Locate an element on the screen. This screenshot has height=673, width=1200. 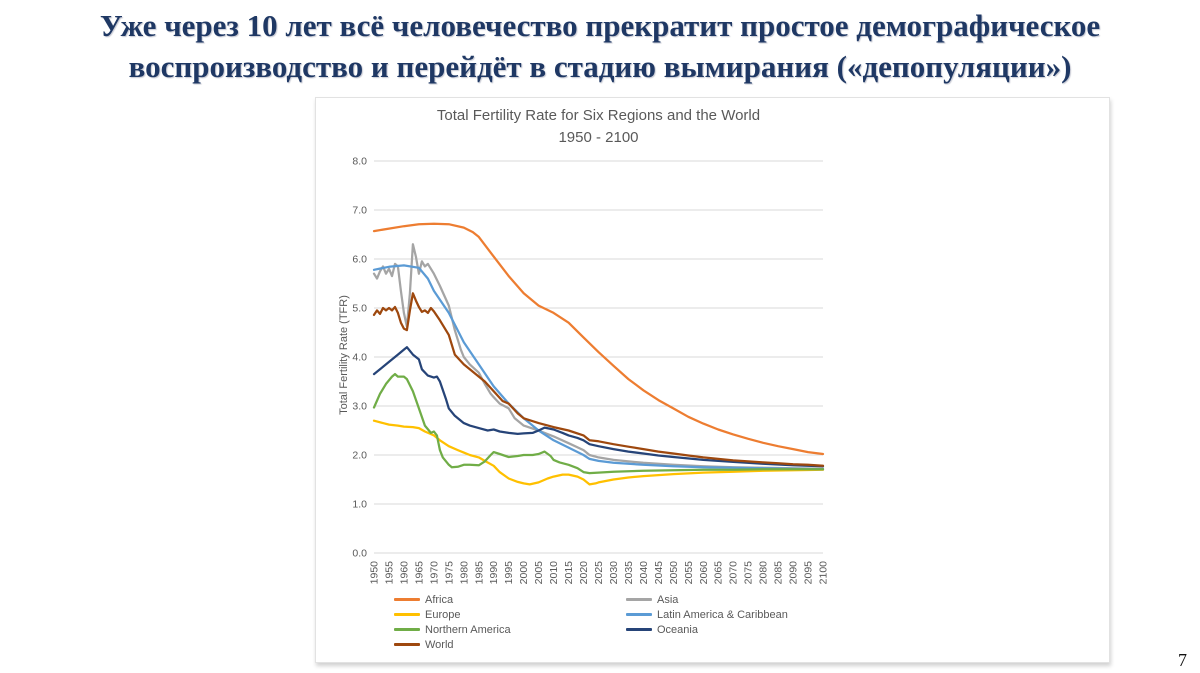
y-axis-tick-label: 7.0 is located at coordinates (359, 211).